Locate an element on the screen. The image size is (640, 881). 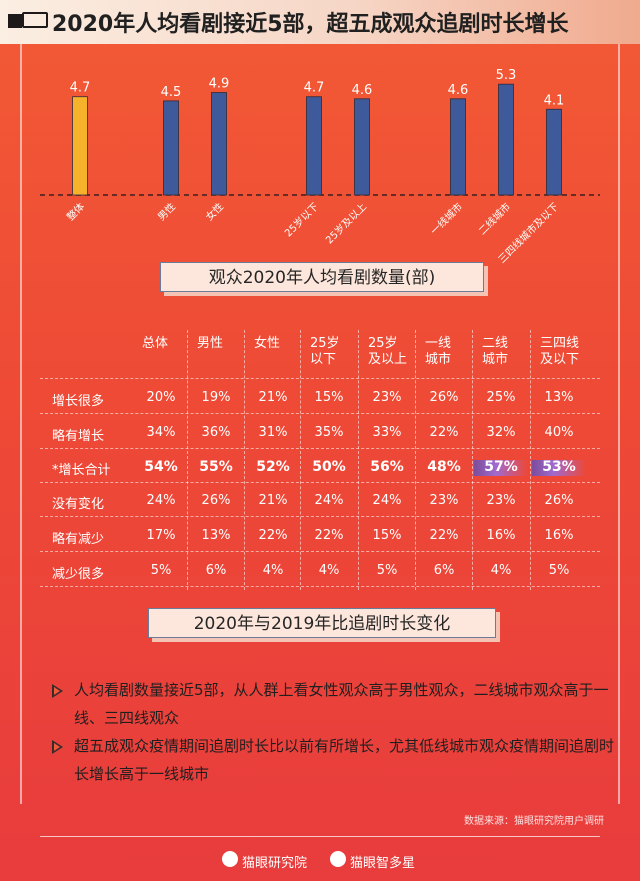
chart-title: 观众2020年人均看剧数量(部) is located at coordinates (322, 277).